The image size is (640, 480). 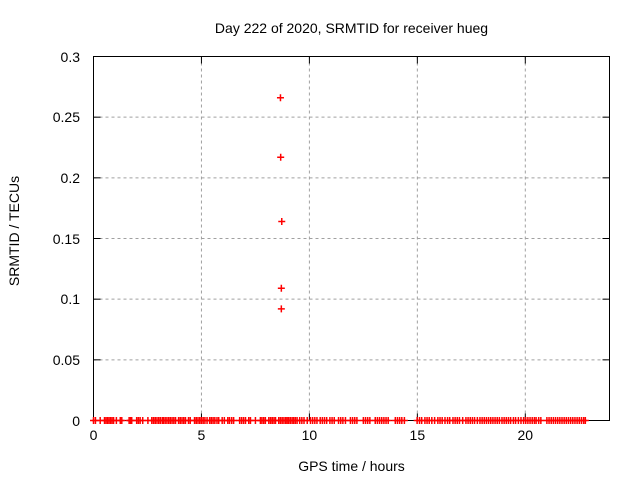 What do you see at coordinates (76, 420) in the screenshot?
I see `y-tick-label: 0` at bounding box center [76, 420].